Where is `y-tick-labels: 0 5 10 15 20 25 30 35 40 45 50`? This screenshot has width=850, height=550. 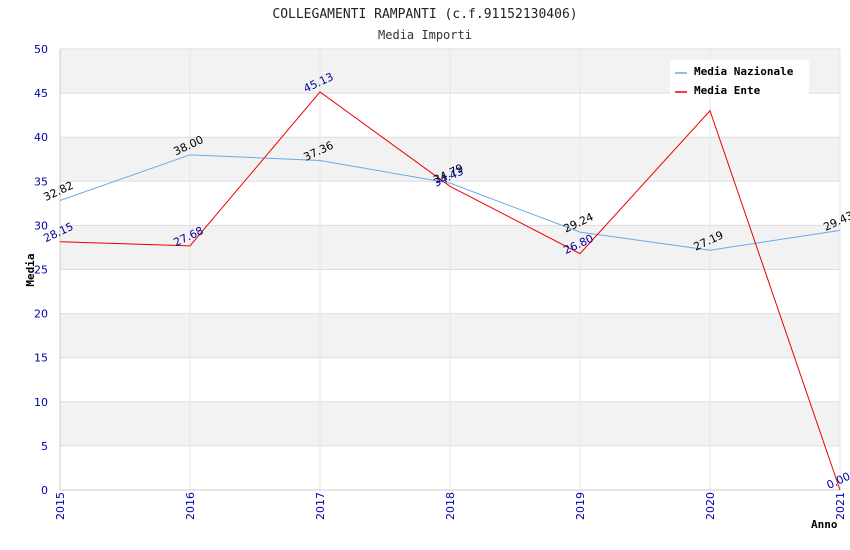
y-tick-labels: 0 5 10 15 20 25 30 35 40 45 50 is located at coordinates (41, 270).